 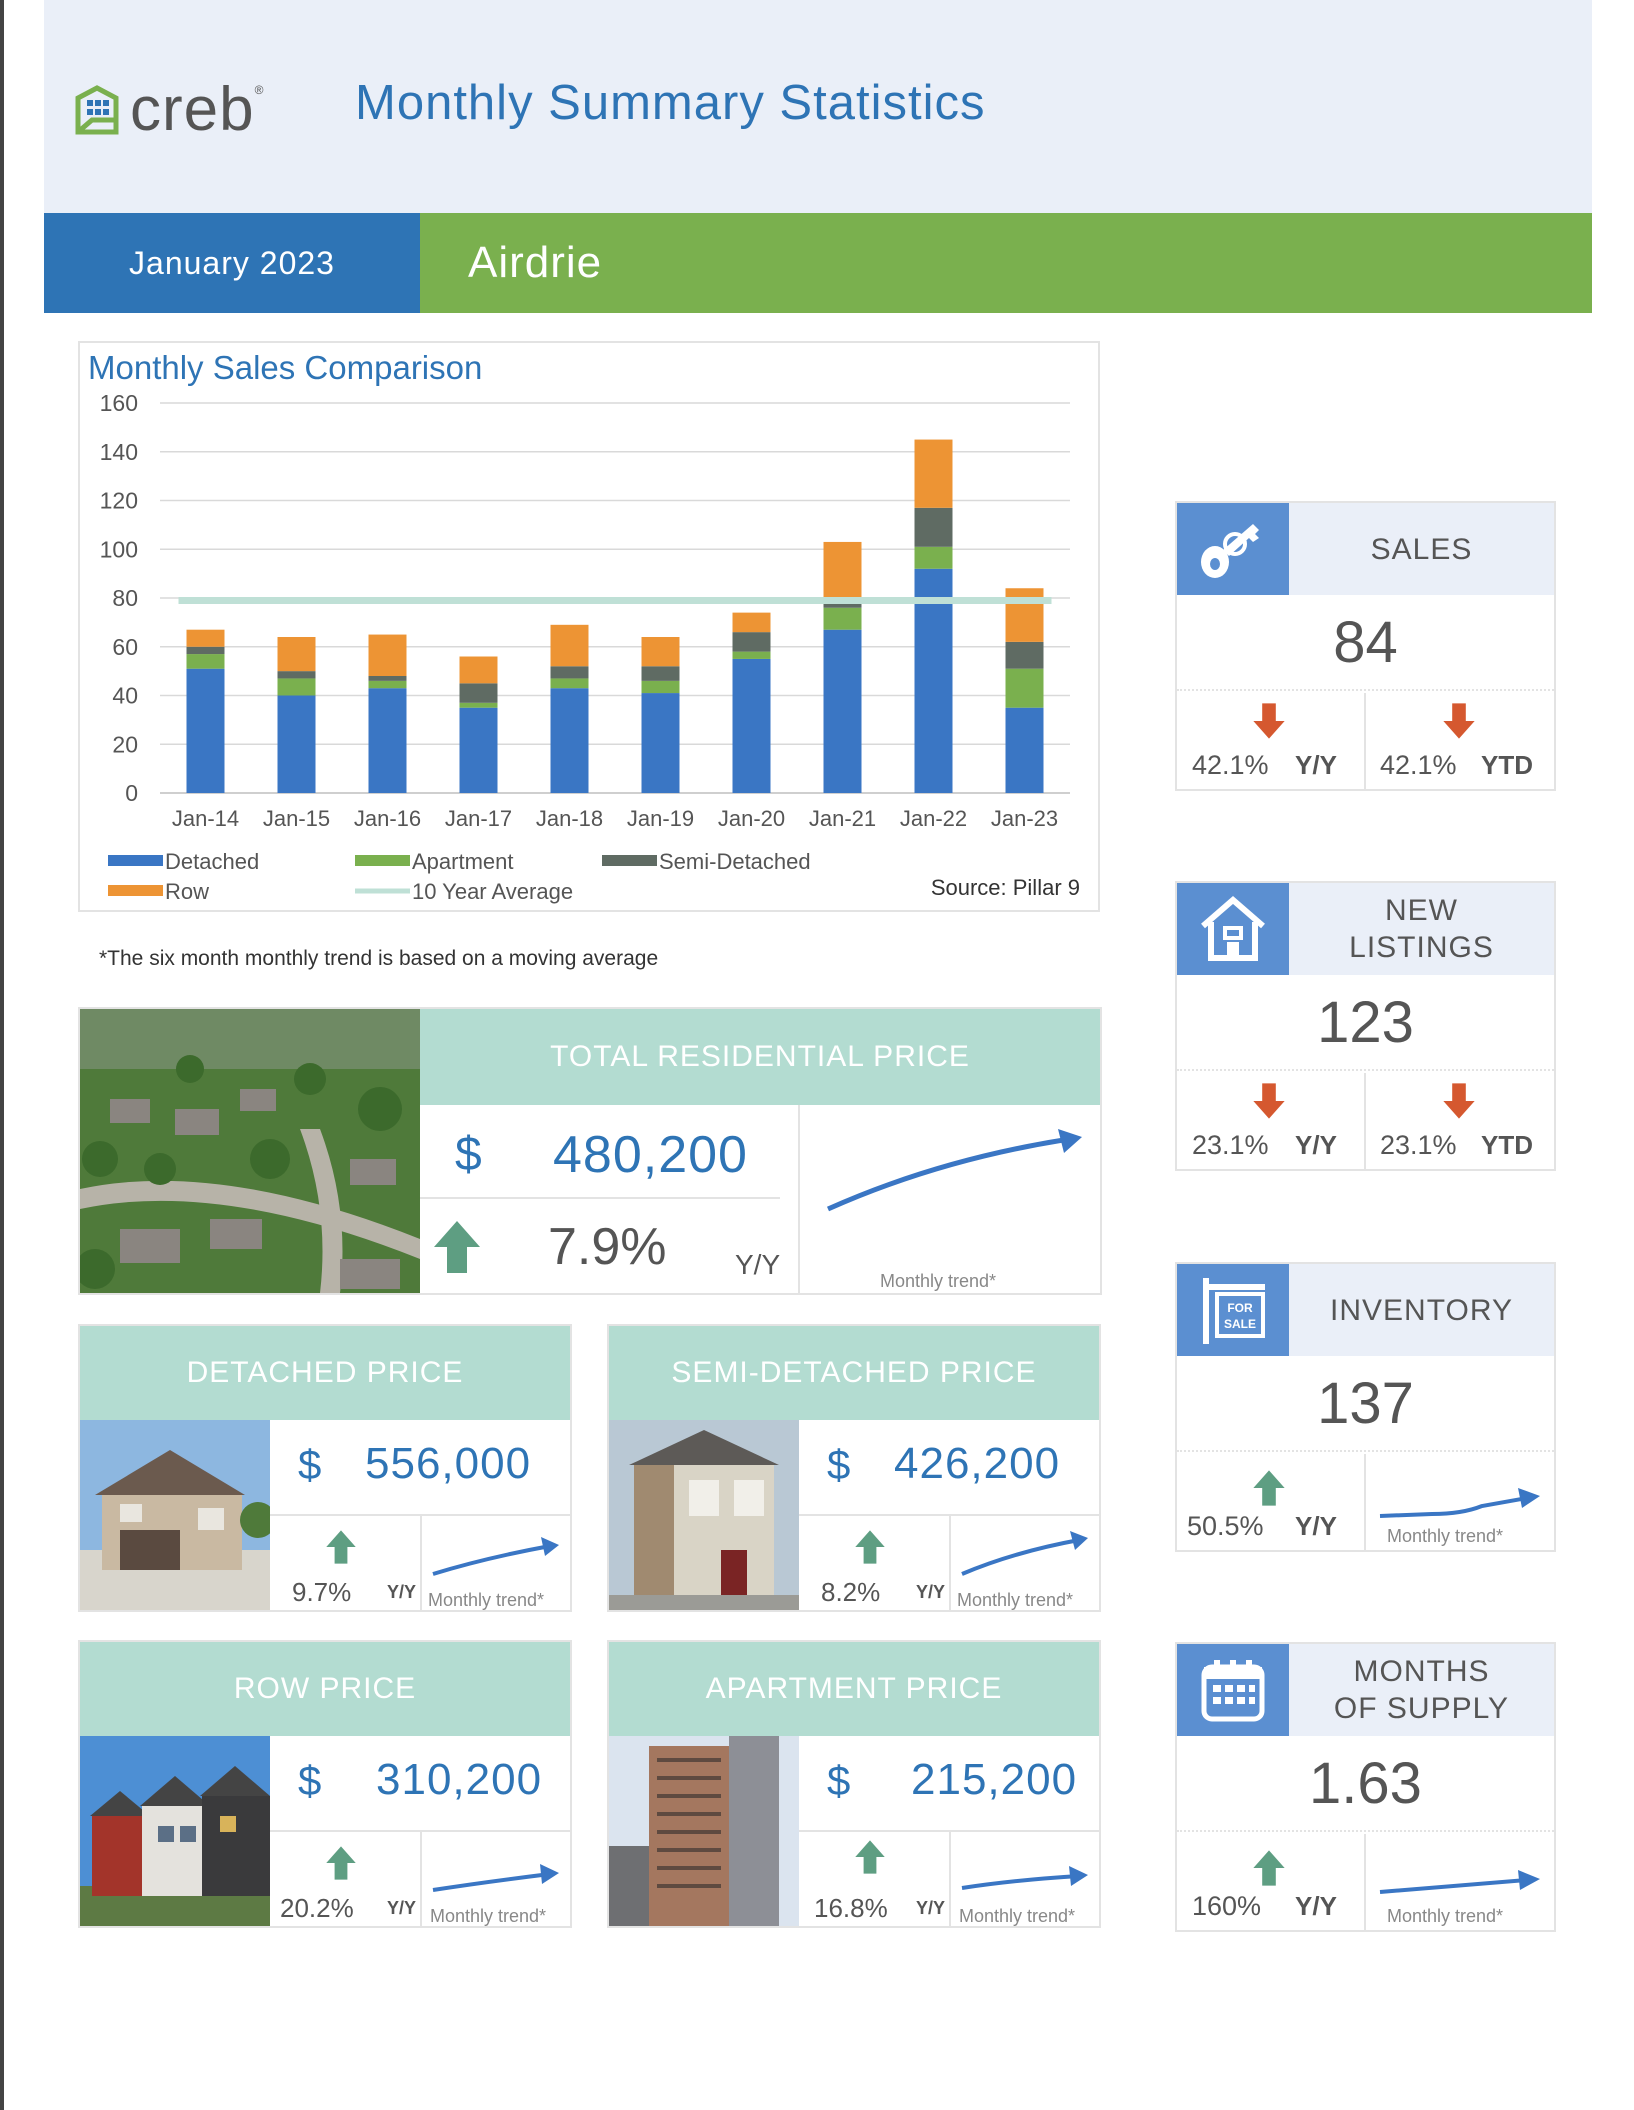 I want to click on logo-text: creb, so click(x=192, y=109).